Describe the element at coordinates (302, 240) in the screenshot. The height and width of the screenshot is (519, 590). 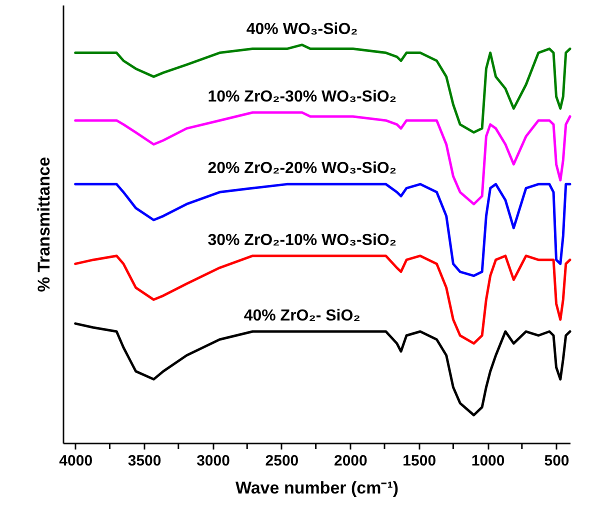
I see `series-label: 30% ZrO₂-10% WO₃-SiO₂` at that location.